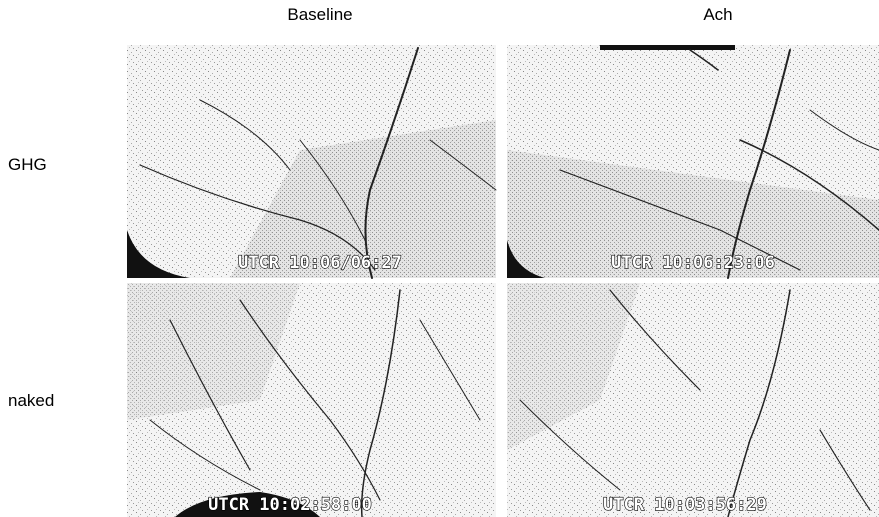 Image resolution: width=879 pixels, height=517 pixels. I want to click on timestamp: UTCR 10:06/06:27, so click(320, 263).